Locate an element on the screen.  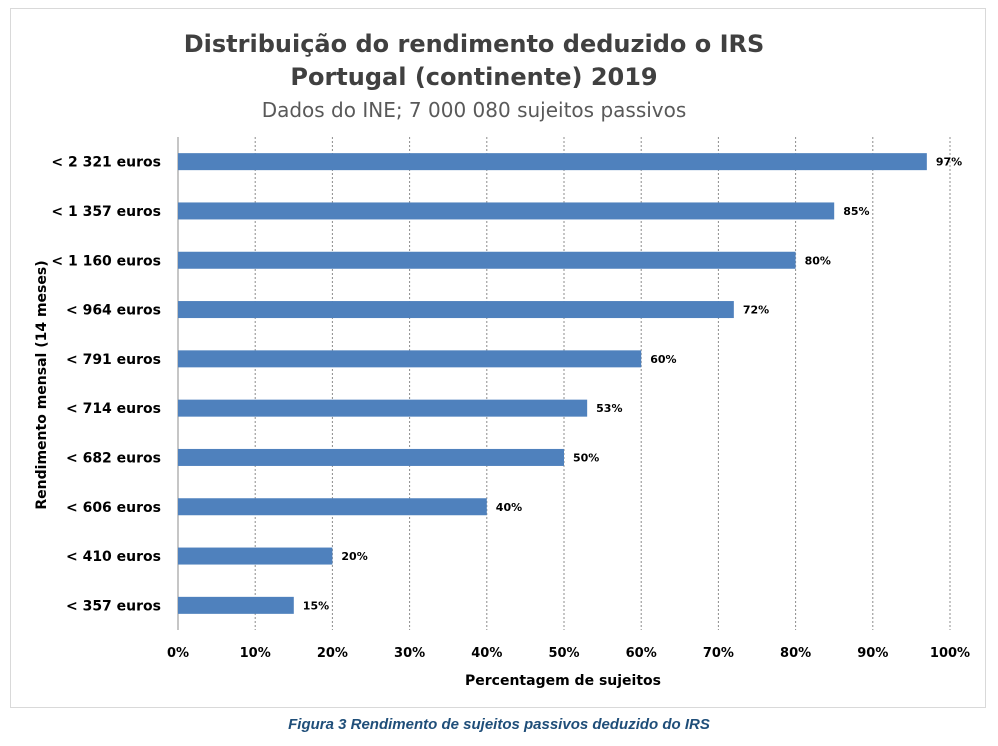
x-tick-label: 10% is located at coordinates (255, 653).